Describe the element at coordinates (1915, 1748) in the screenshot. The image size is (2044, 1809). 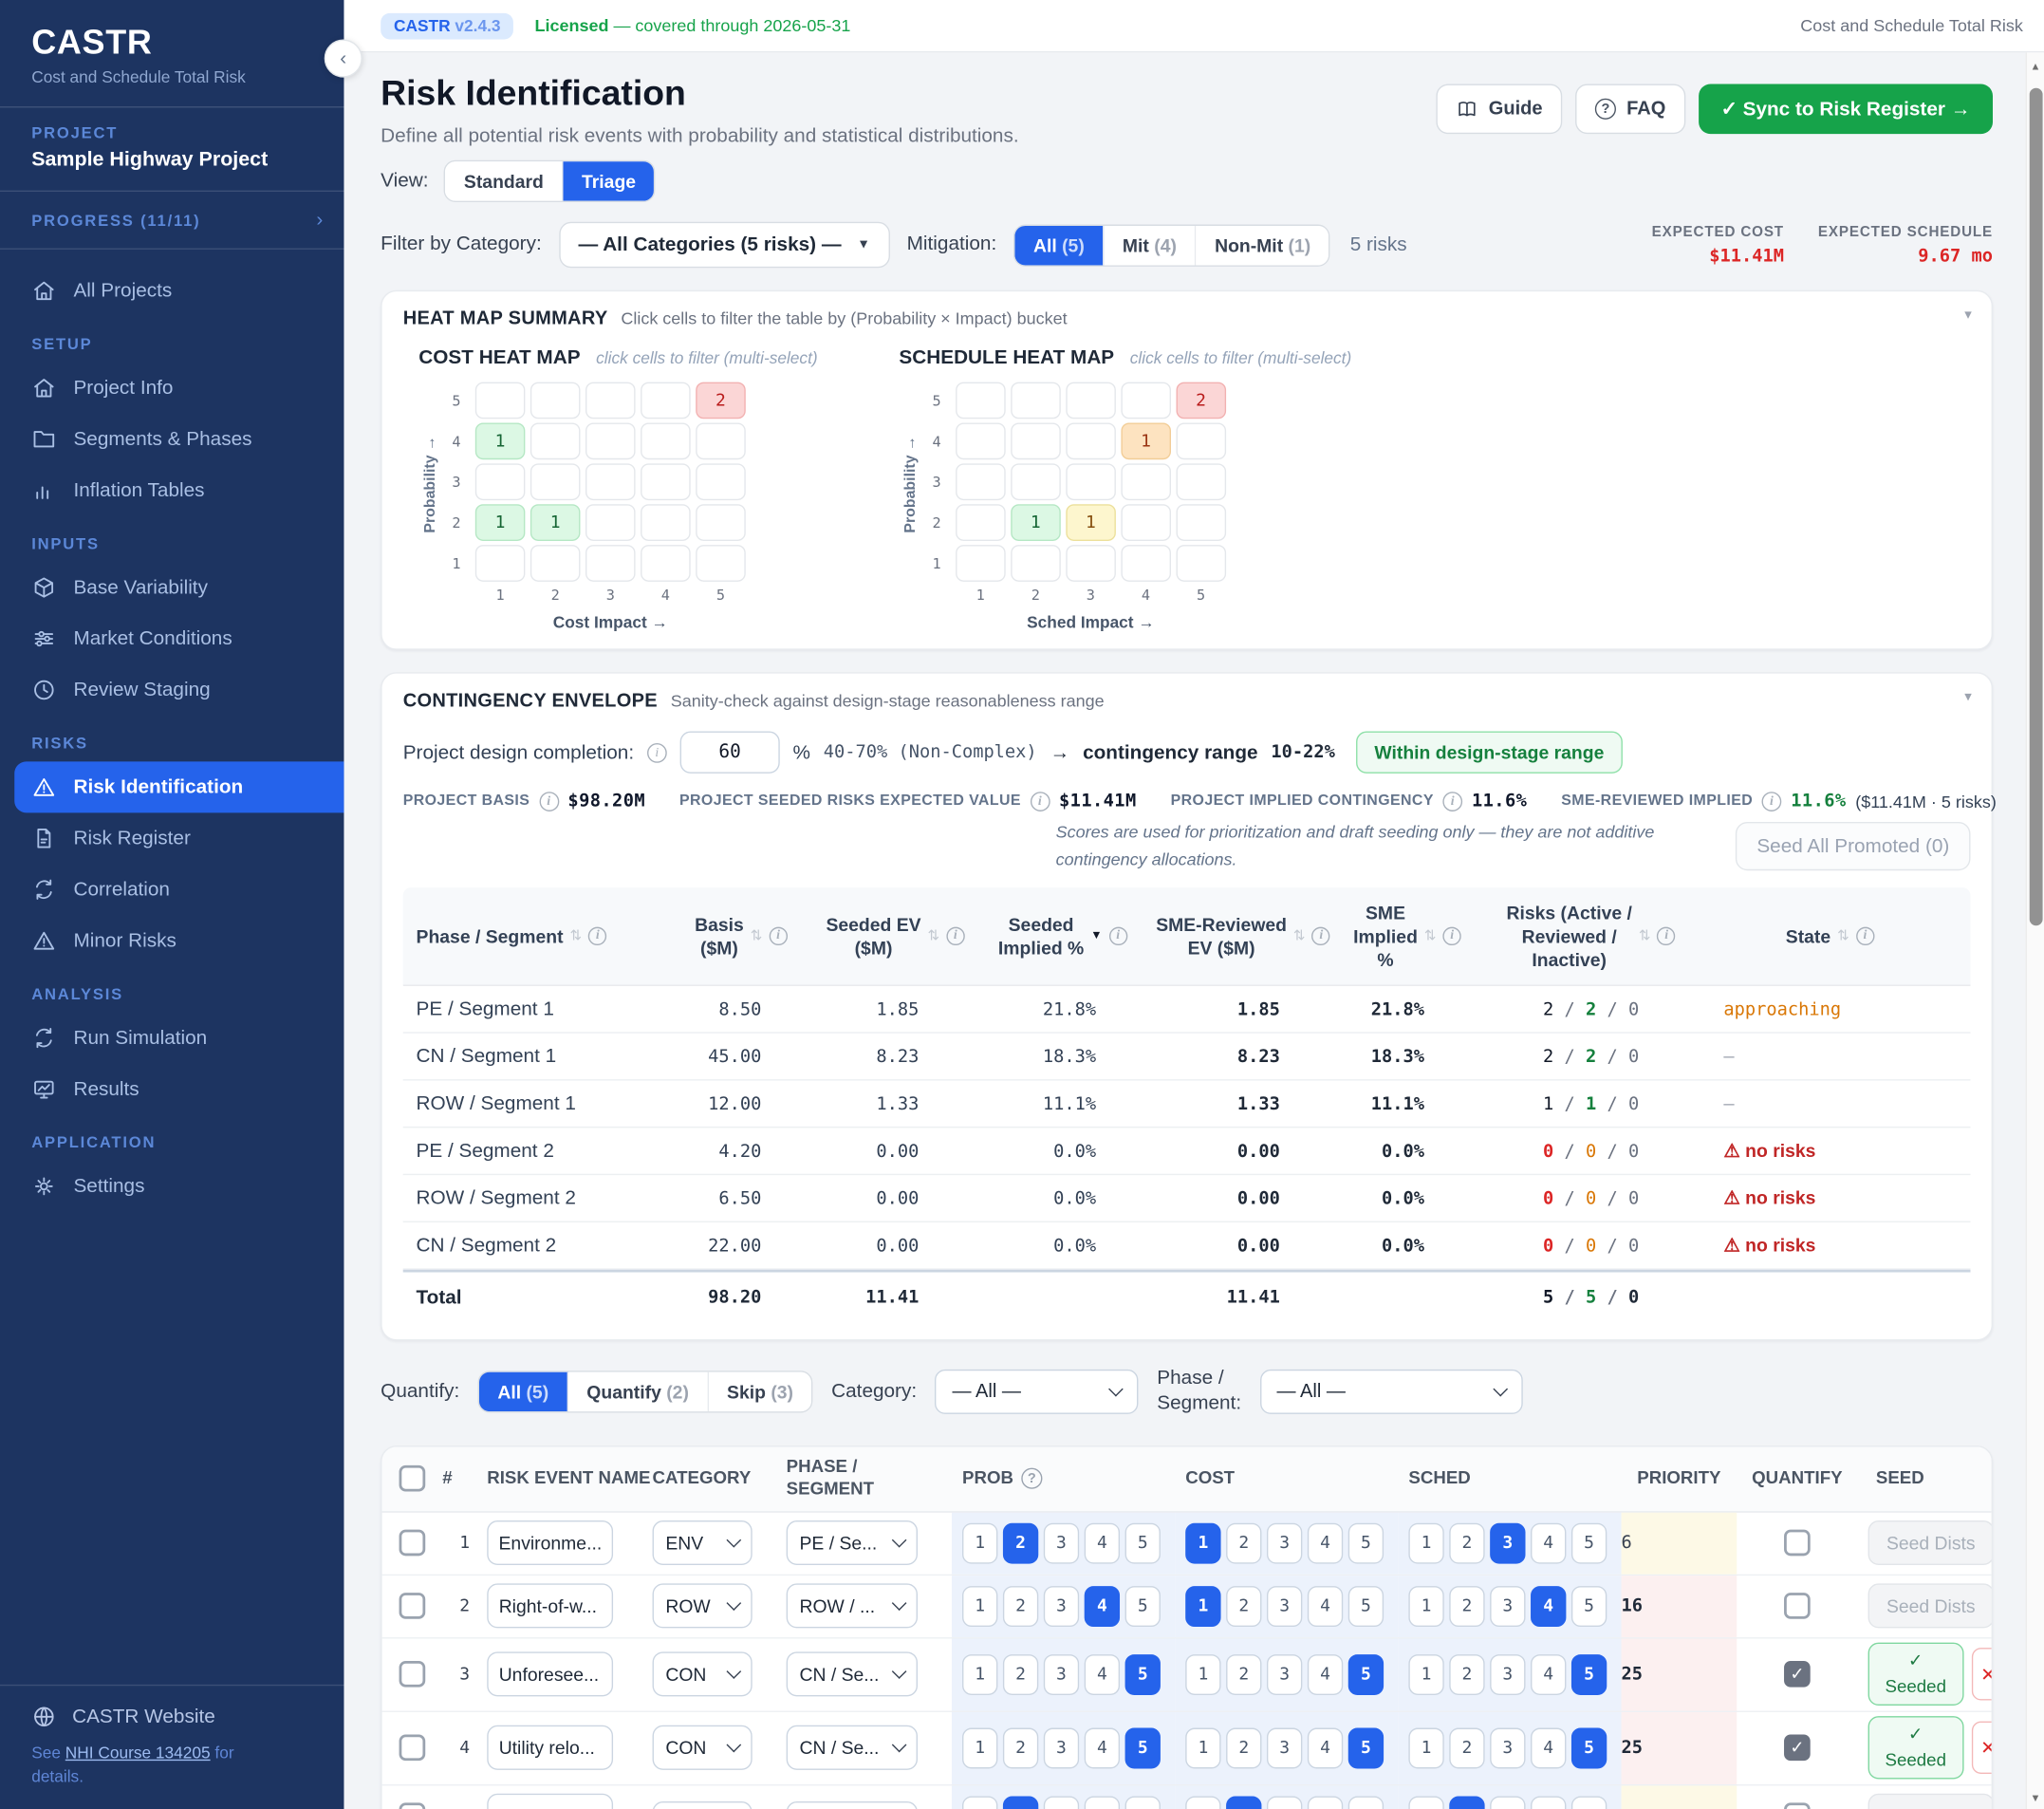
I see `seeded-button: ✓ Seeded` at that location.